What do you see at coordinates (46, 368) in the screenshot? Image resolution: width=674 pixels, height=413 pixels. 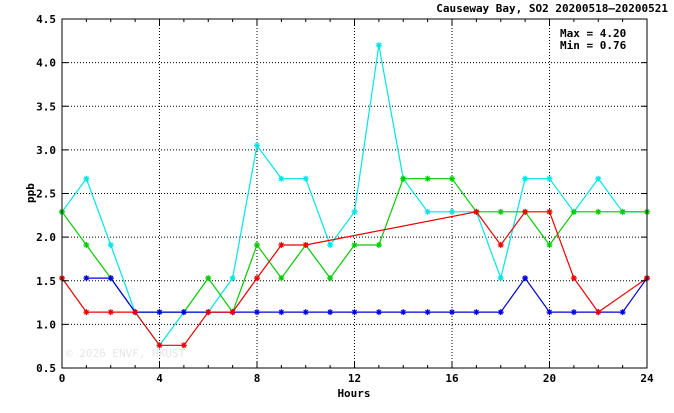 I see `y-tick-label: 0.5` at bounding box center [46, 368].